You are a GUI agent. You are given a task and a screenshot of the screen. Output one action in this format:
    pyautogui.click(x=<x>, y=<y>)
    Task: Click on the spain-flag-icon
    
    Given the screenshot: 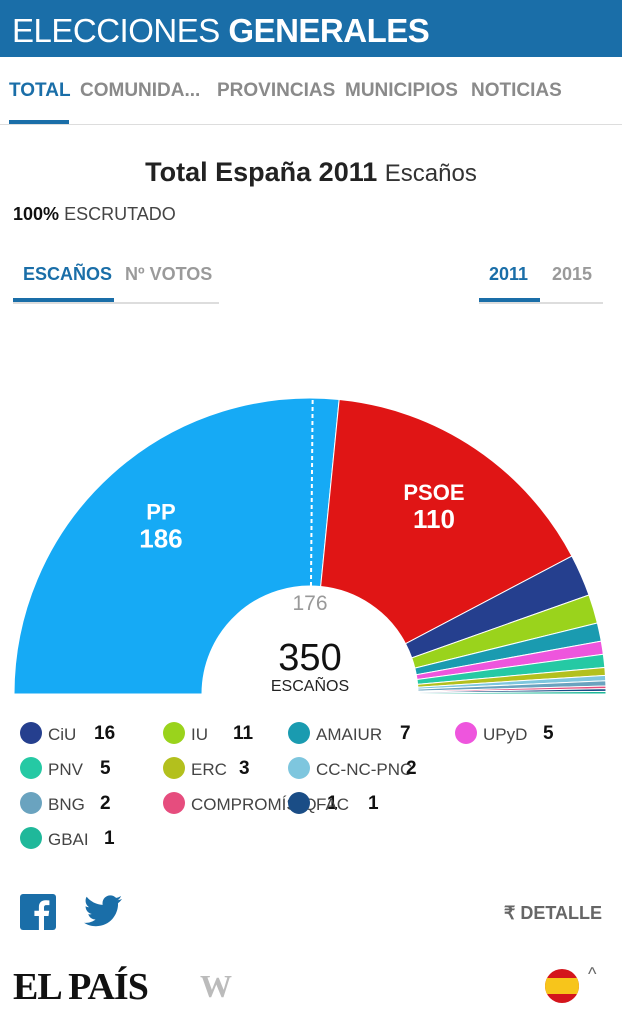 What is the action you would take?
    pyautogui.click(x=562, y=986)
    